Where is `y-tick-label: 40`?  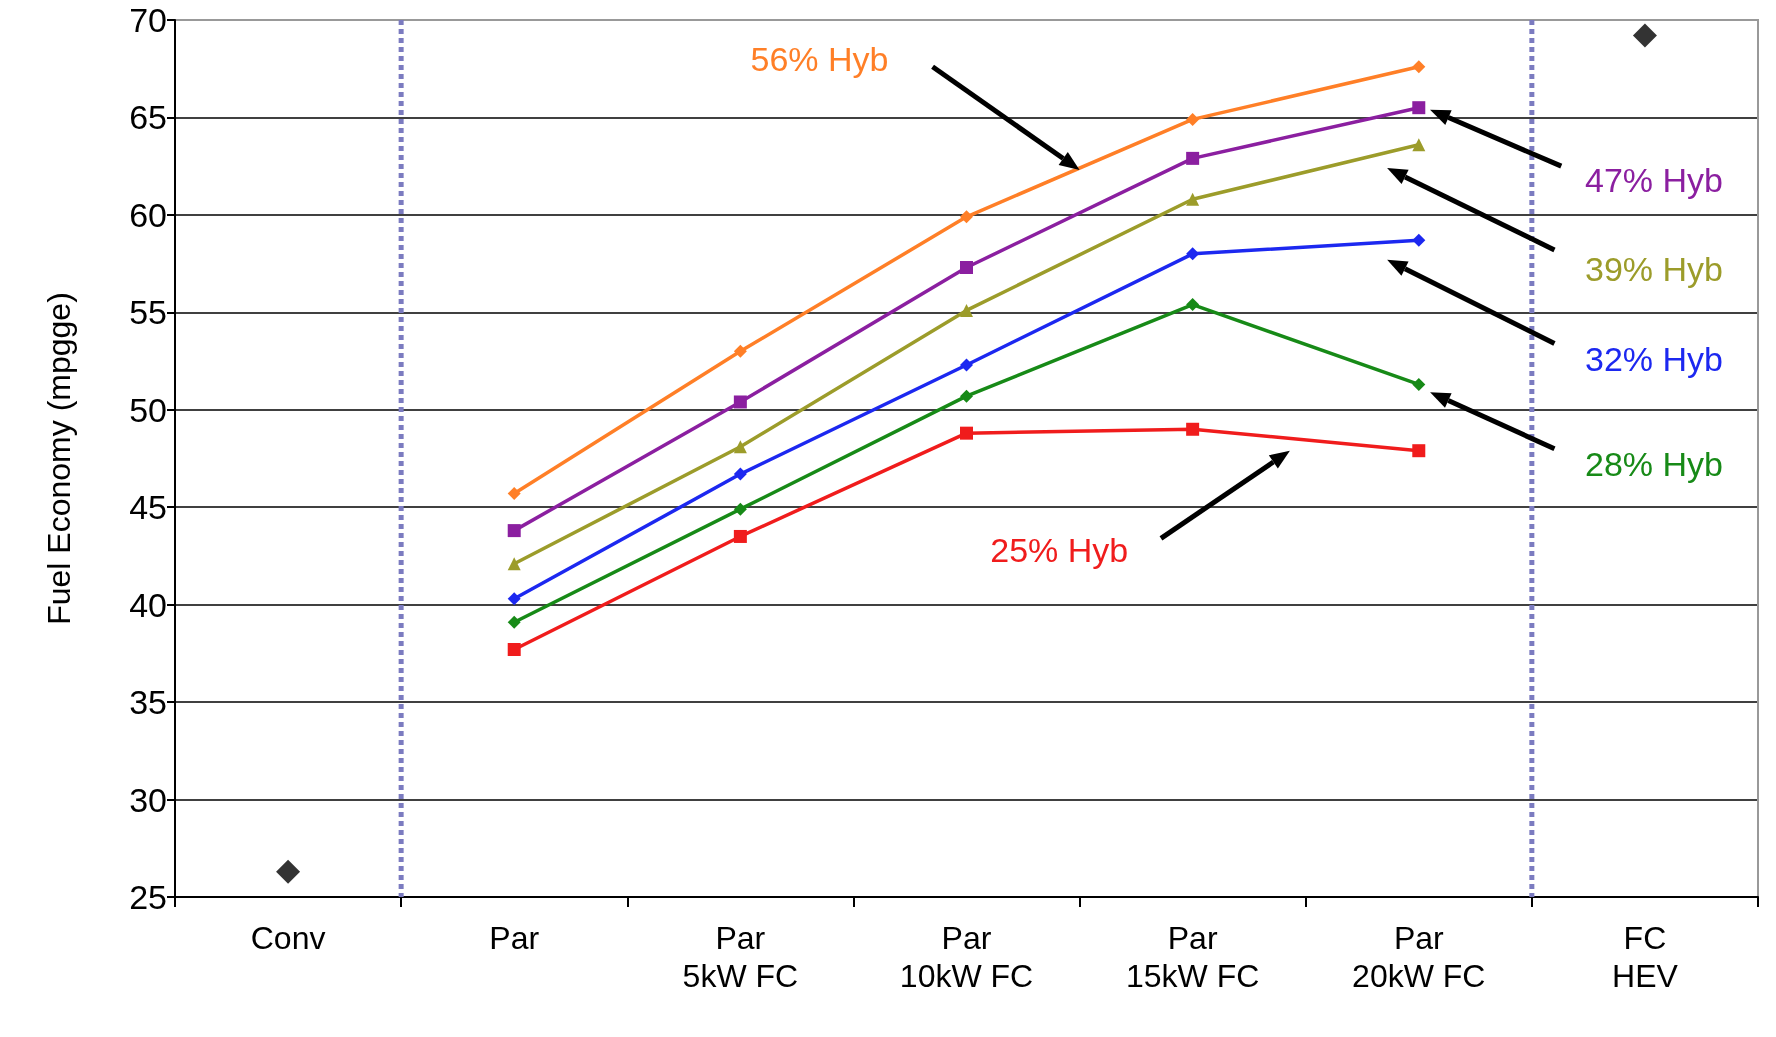 y-tick-label: 40 is located at coordinates (148, 604).